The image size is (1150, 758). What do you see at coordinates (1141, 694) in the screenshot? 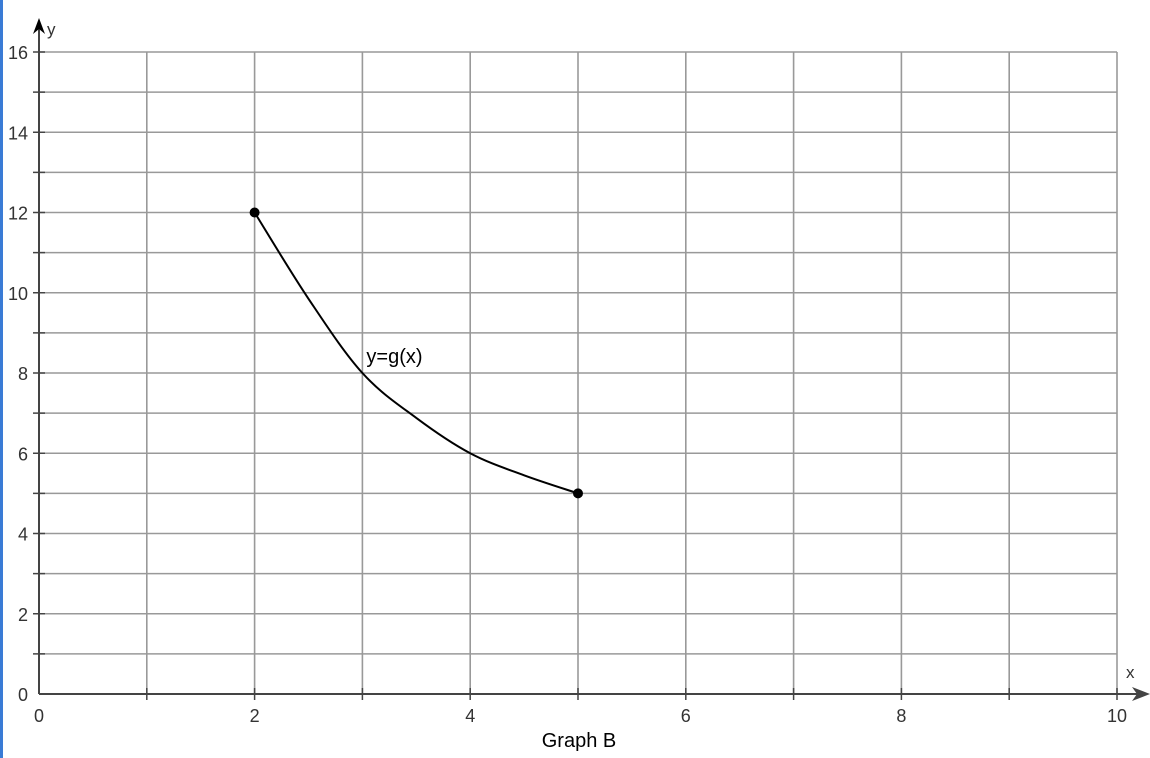
I see `x-axis-arrow-icon` at bounding box center [1141, 694].